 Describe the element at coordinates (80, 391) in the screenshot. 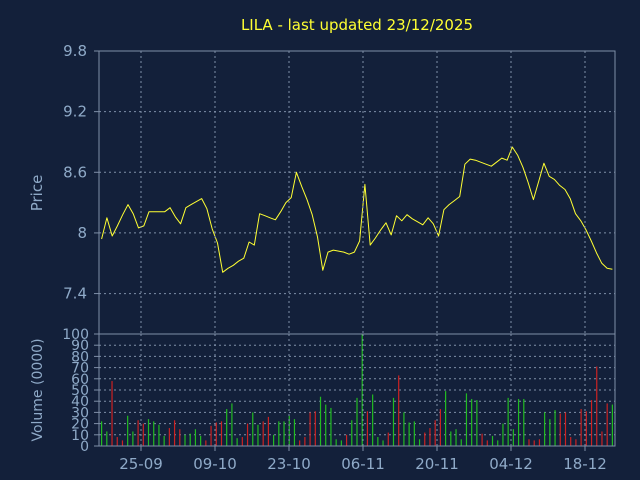

I see `volume-tick-label: 50` at that location.